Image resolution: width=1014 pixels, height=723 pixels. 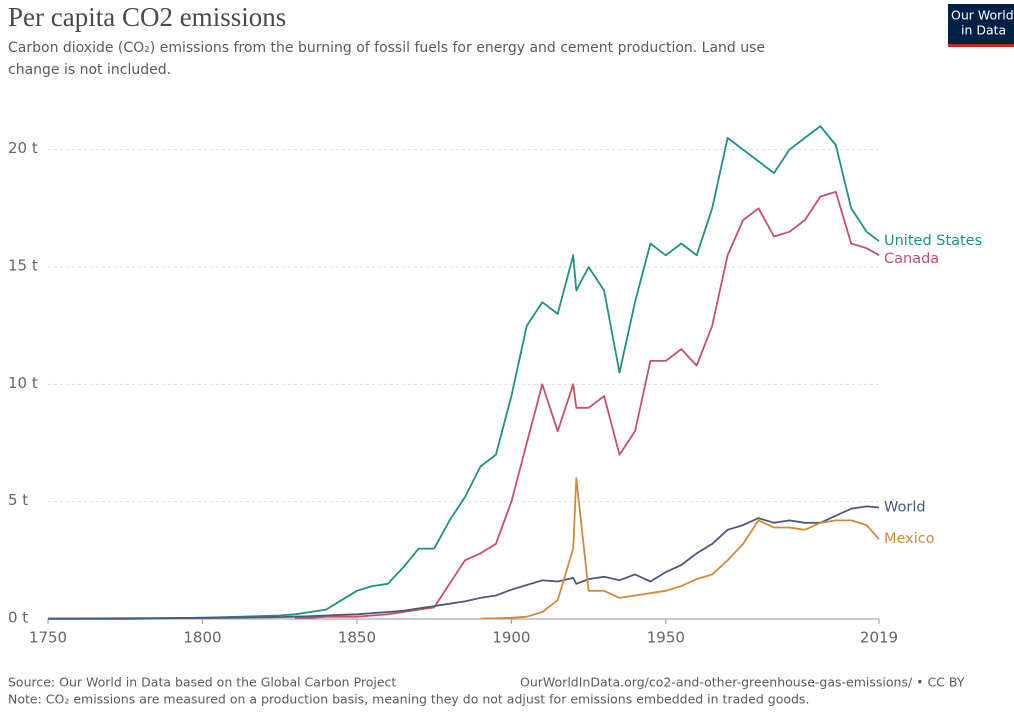 I want to click on y-tick-label: 10 t, so click(x=23, y=383).